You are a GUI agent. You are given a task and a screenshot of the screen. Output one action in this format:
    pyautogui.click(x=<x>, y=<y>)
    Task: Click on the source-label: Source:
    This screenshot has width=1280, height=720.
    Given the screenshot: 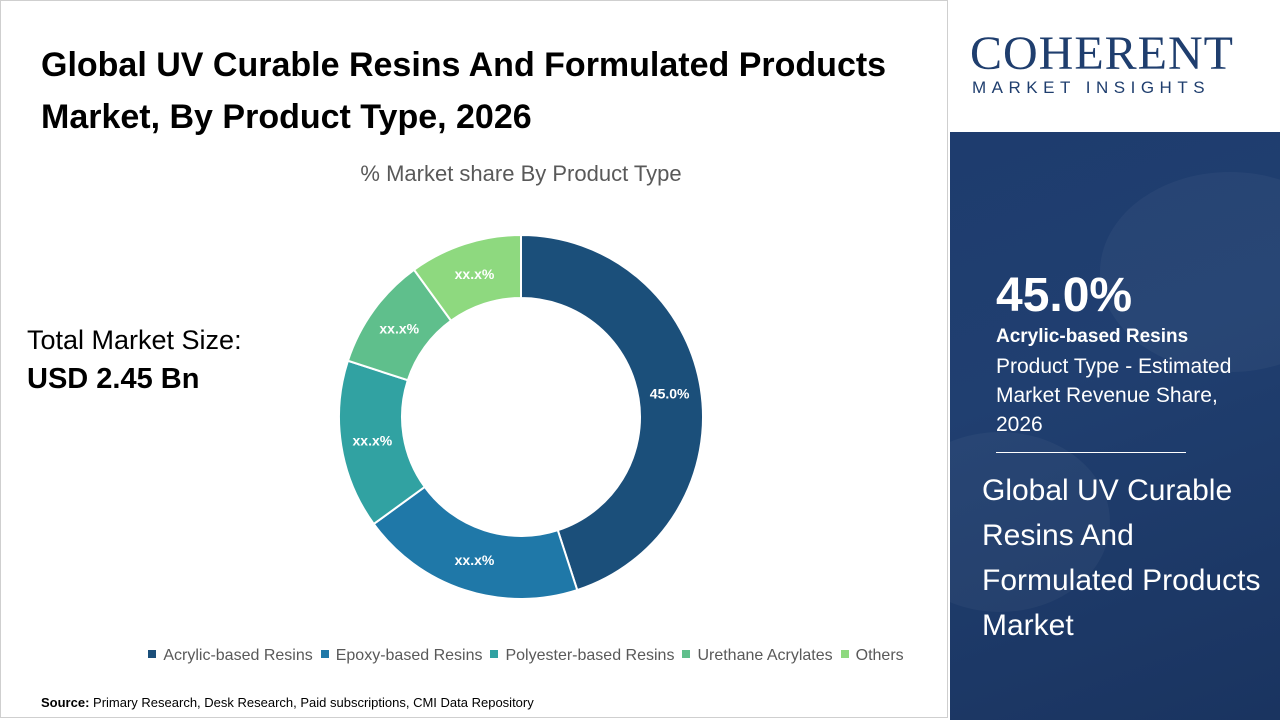 What is the action you would take?
    pyautogui.click(x=65, y=702)
    